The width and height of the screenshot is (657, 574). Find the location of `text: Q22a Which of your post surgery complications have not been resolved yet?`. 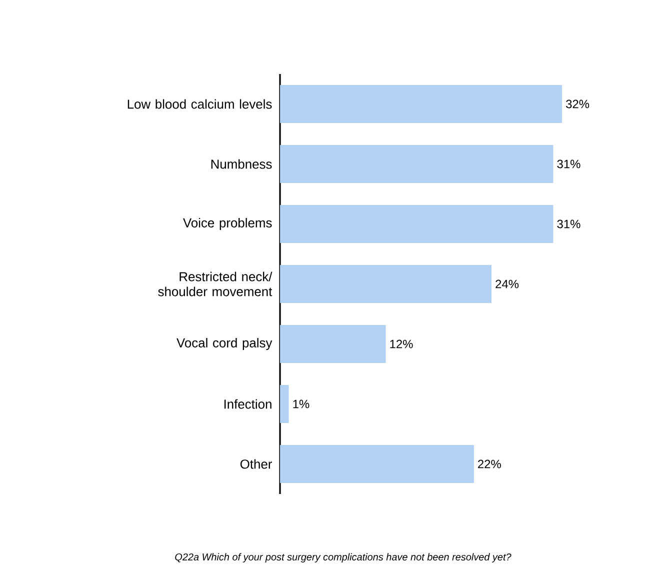

text: Q22a Which of your post surgery complications have not been resolved yet? is located at coordinates (343, 557).